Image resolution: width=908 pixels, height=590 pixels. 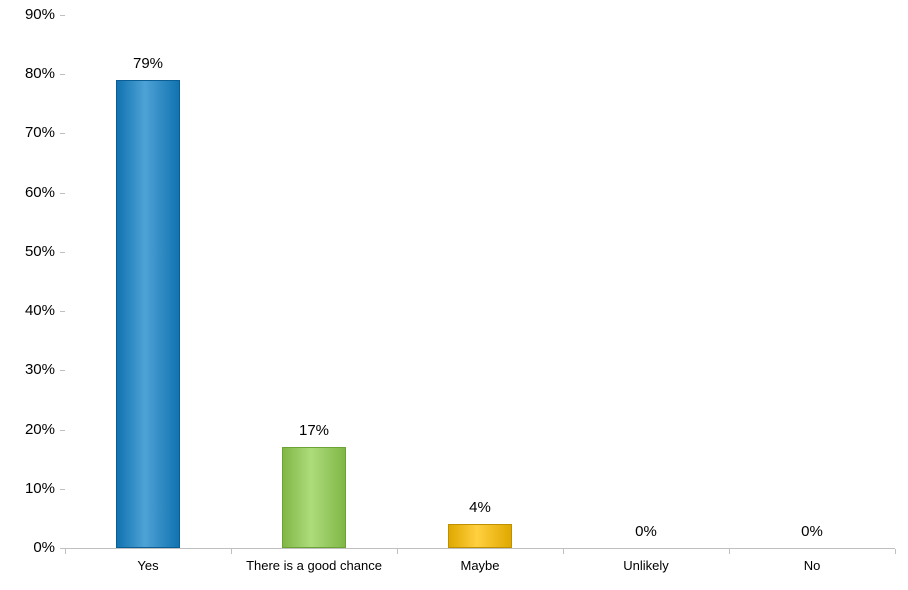 What do you see at coordinates (480, 507) in the screenshot?
I see `bar-value-label: 4%` at bounding box center [480, 507].